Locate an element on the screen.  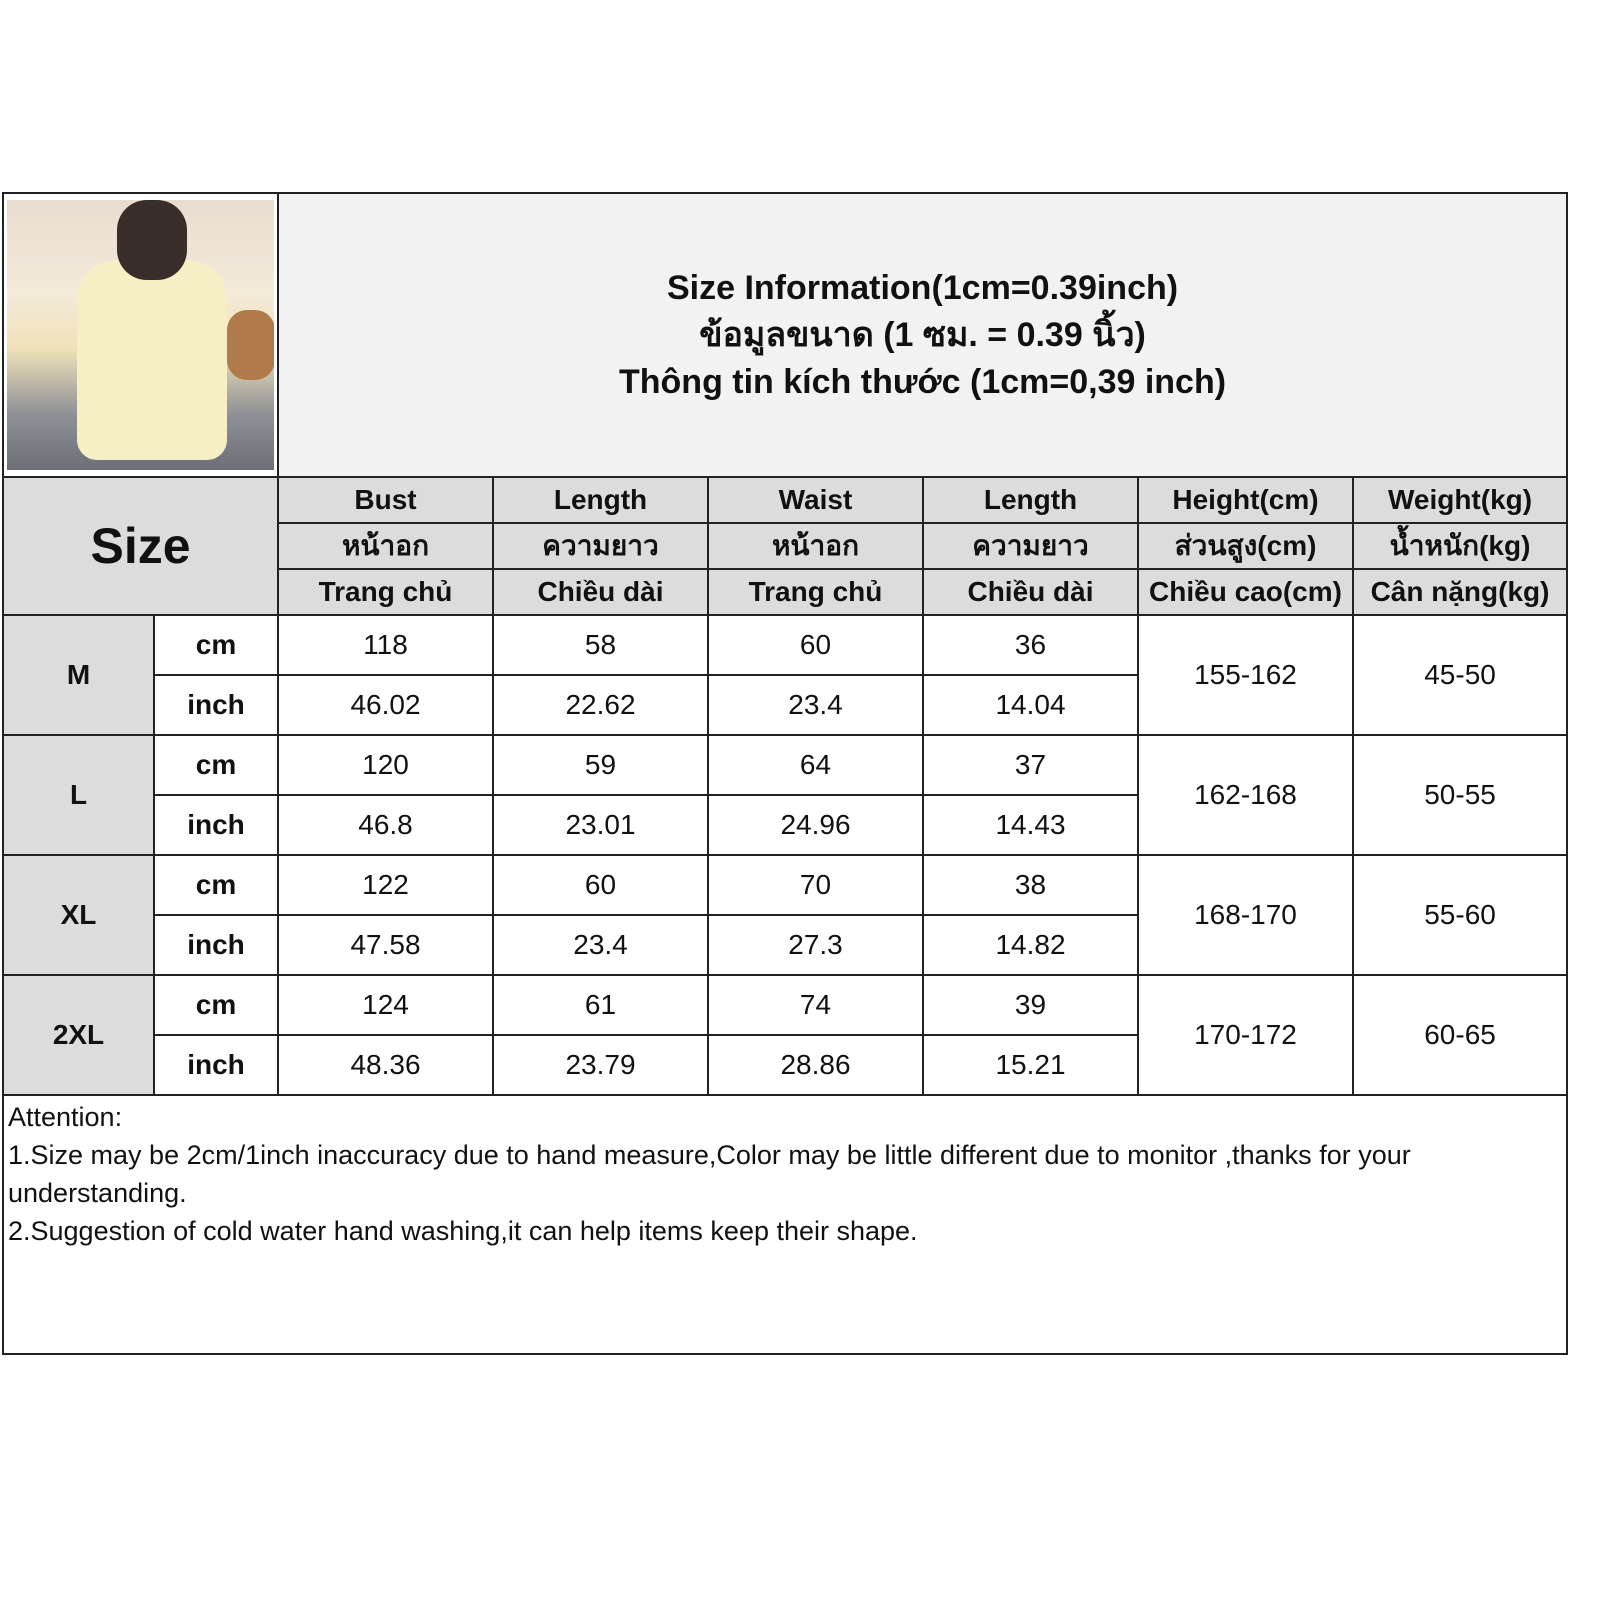
column-header: ส่วนสูง(cm) is located at coordinates (1245, 546).